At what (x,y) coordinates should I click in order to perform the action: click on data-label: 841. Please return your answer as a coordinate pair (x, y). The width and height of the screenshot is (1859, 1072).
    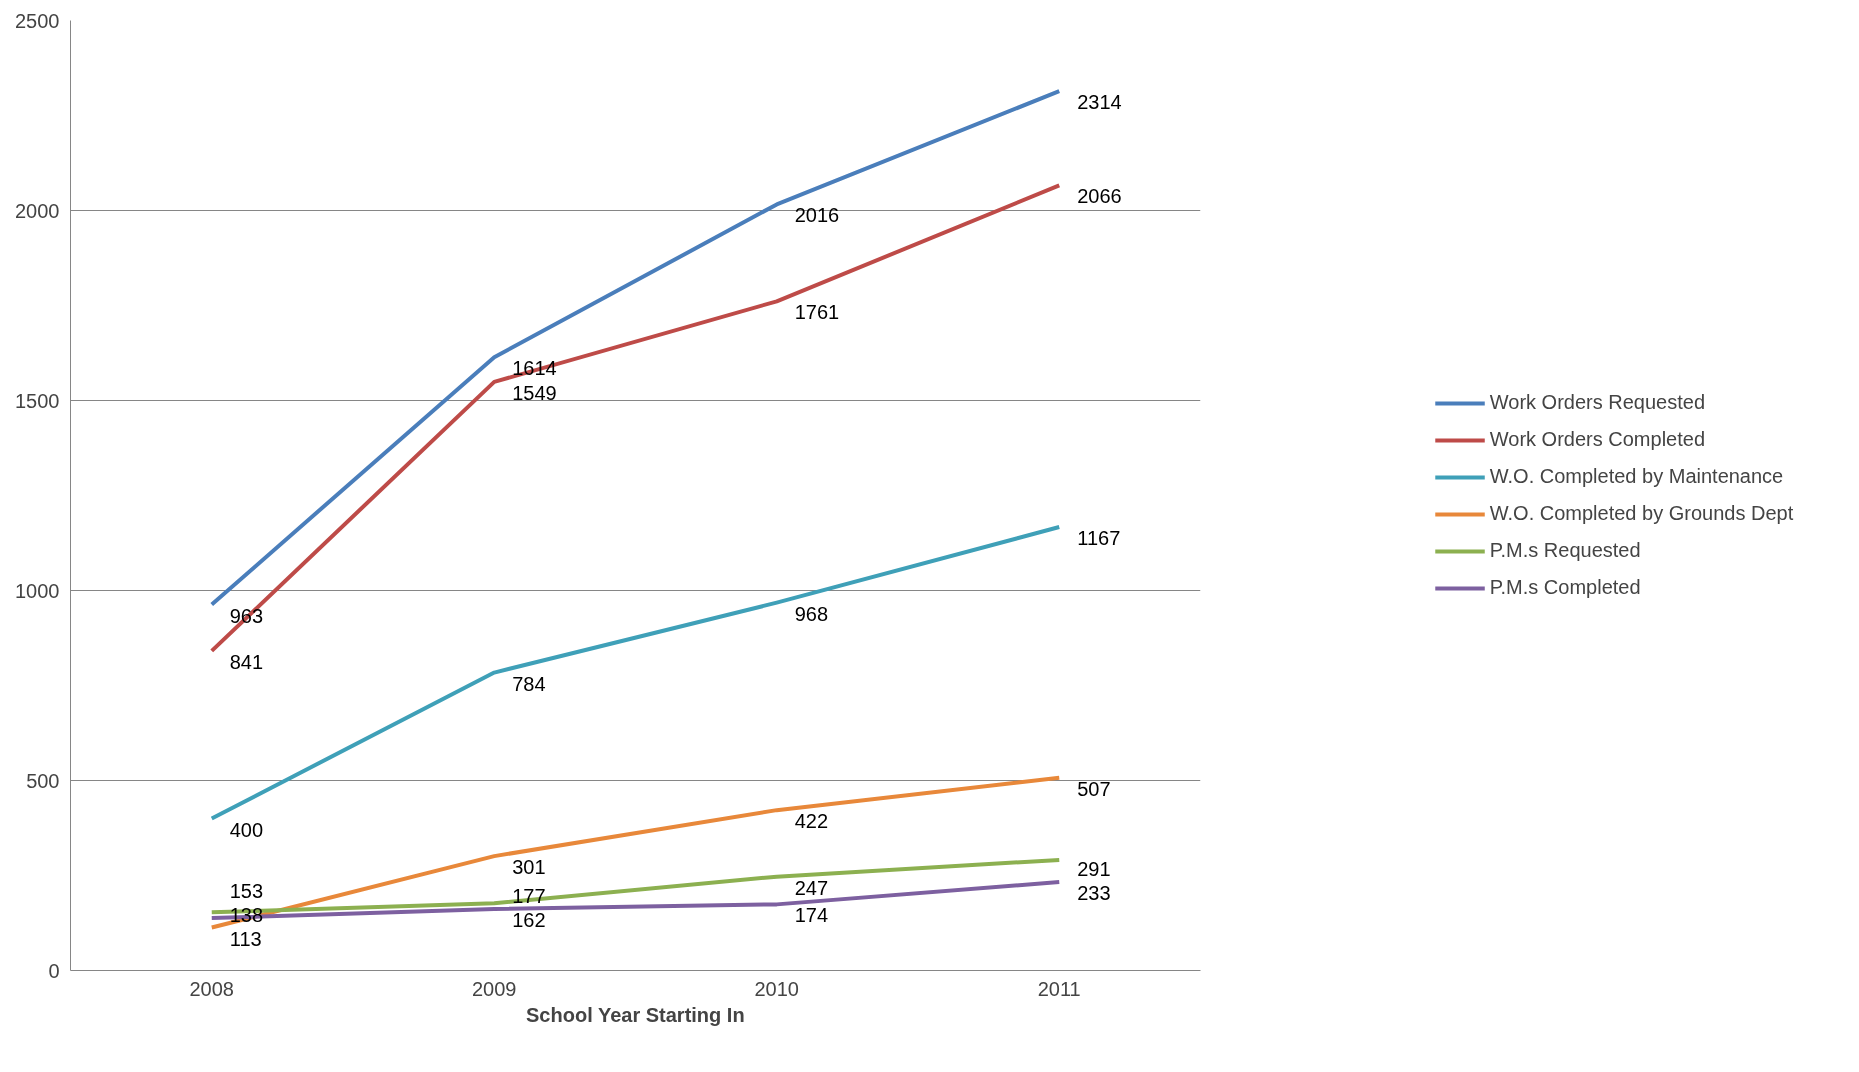
    Looking at the image, I should click on (246, 661).